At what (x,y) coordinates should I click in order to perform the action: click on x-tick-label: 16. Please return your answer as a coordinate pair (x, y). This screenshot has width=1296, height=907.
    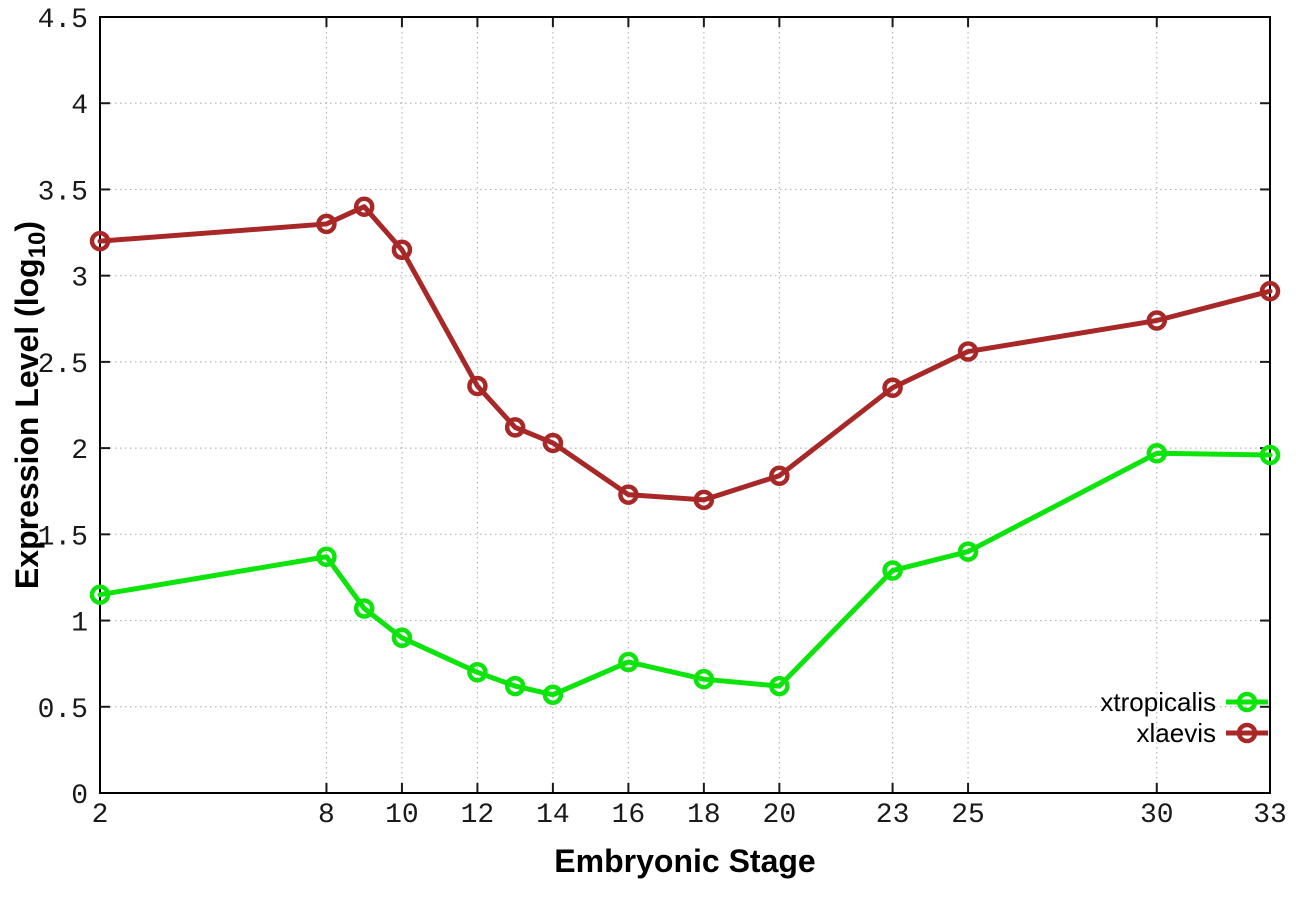
    Looking at the image, I should click on (629, 815).